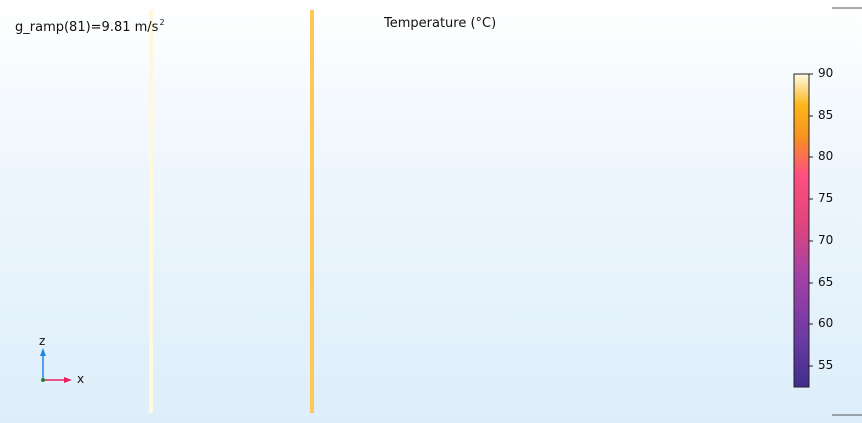  Describe the element at coordinates (81, 379) in the screenshot. I see `x-axis-label: x` at that location.